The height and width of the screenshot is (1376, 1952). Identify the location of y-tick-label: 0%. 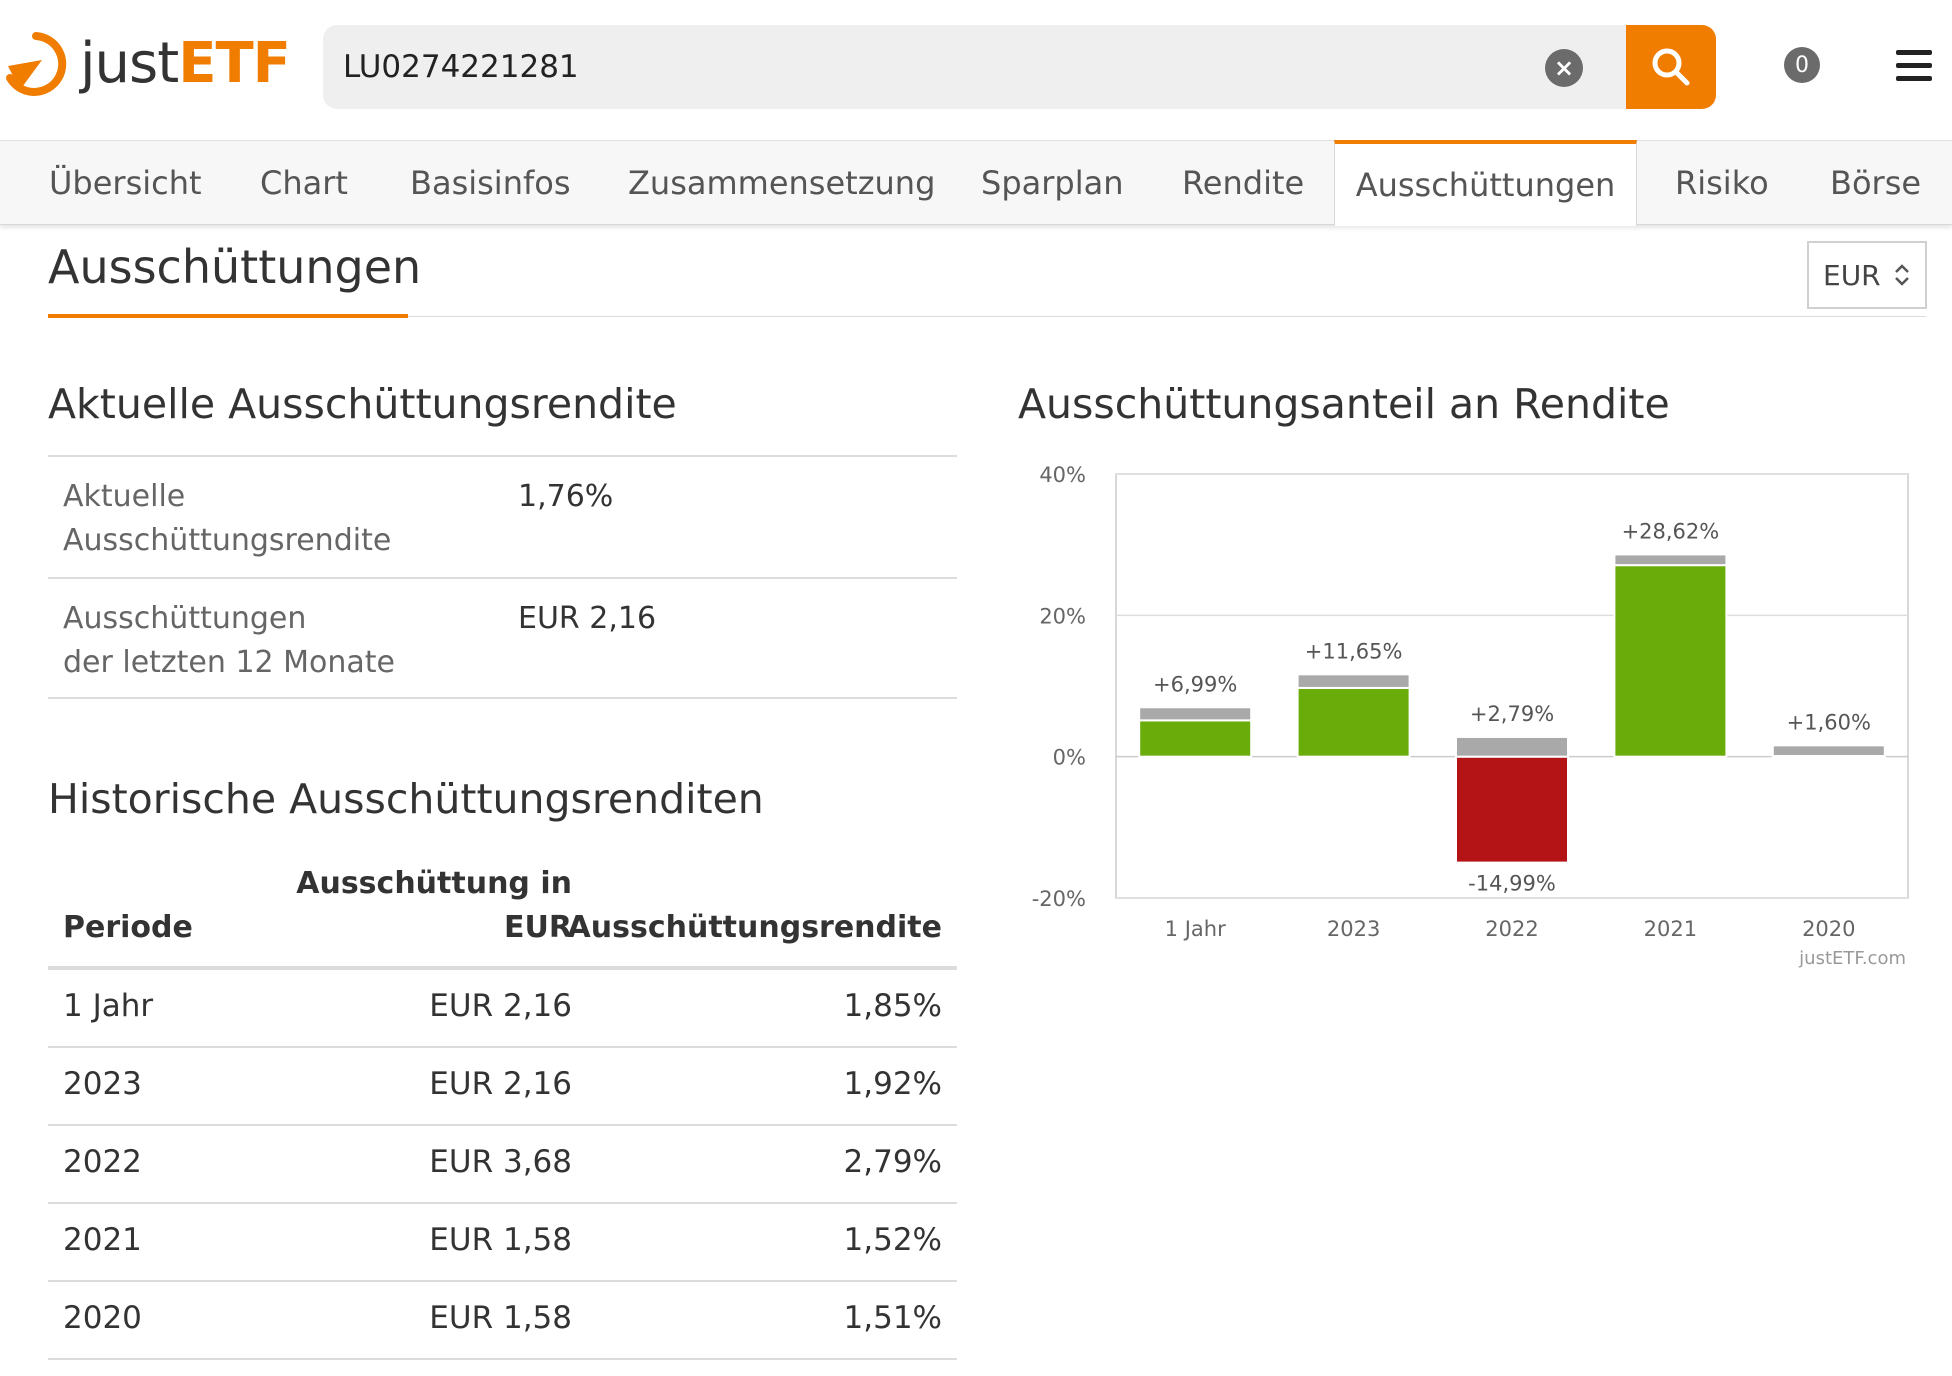
(1069, 758).